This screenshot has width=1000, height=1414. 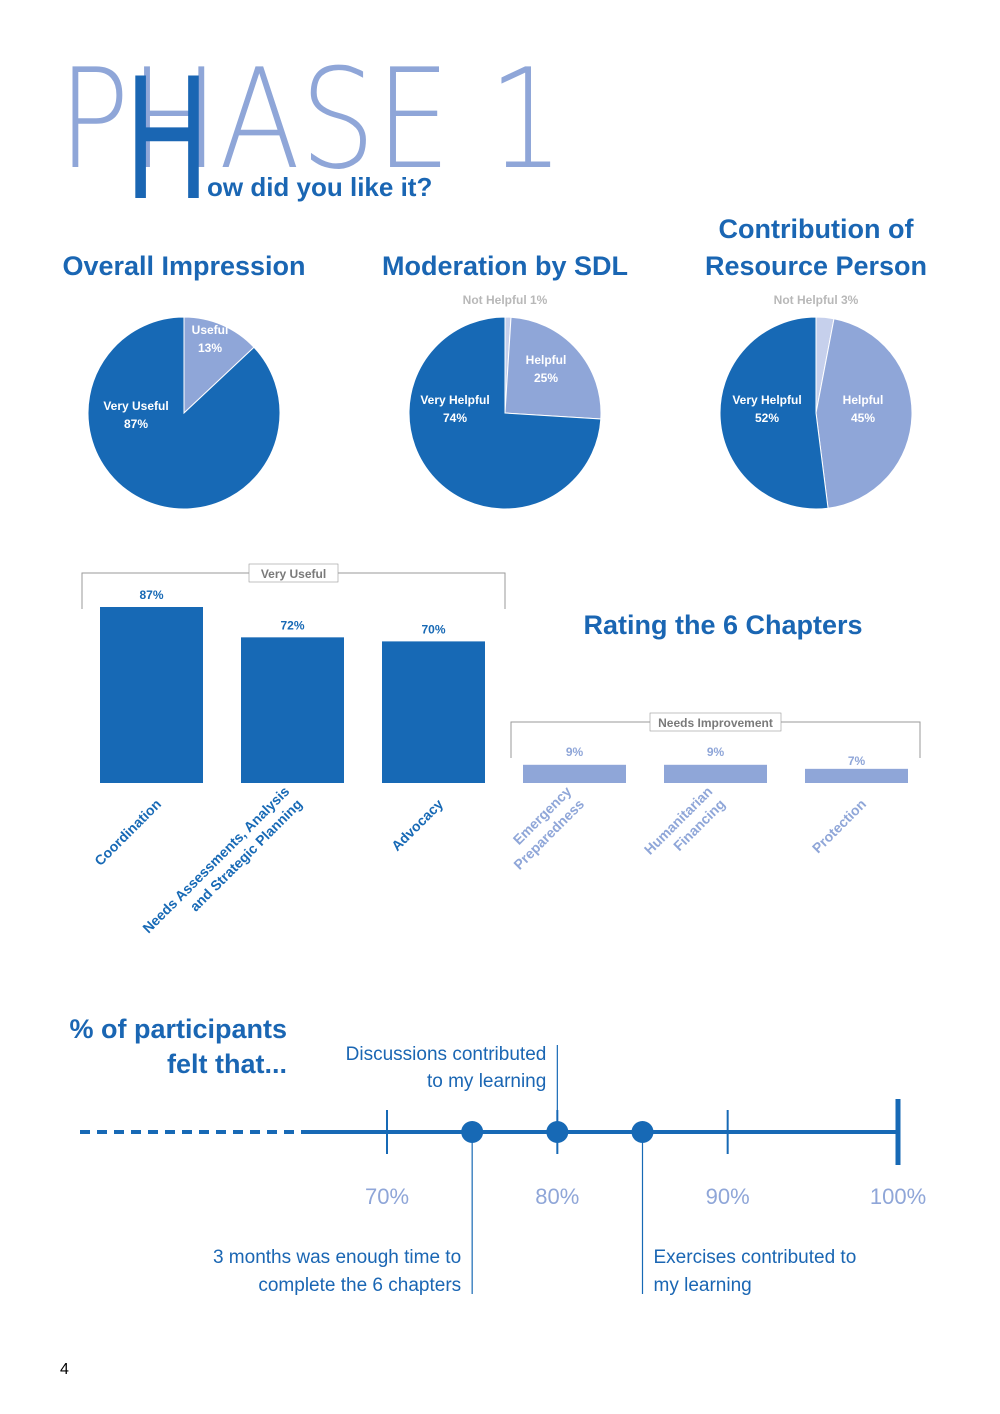 I want to click on pie-slice-value: 25%, so click(x=546, y=378).